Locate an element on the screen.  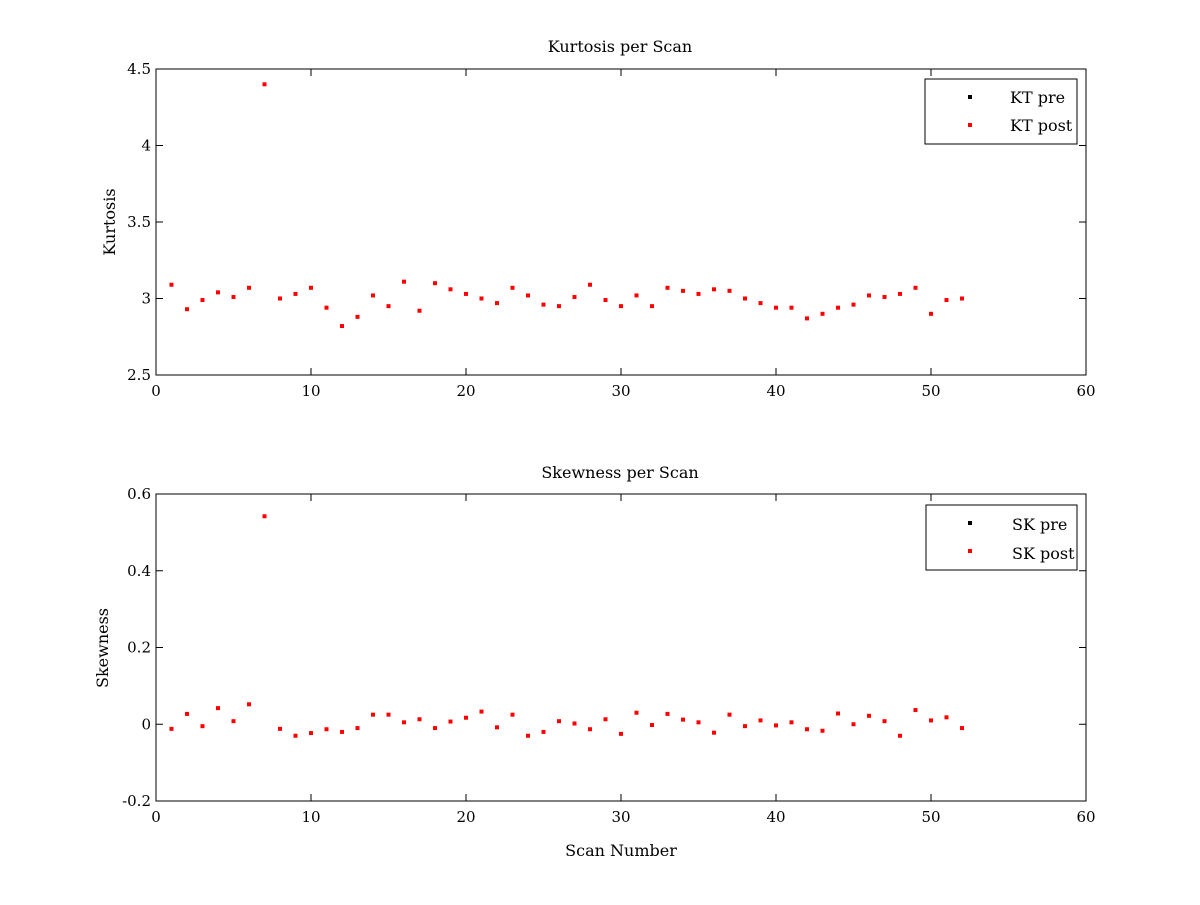
skewness-xtick-label: 60 is located at coordinates (1085, 817).